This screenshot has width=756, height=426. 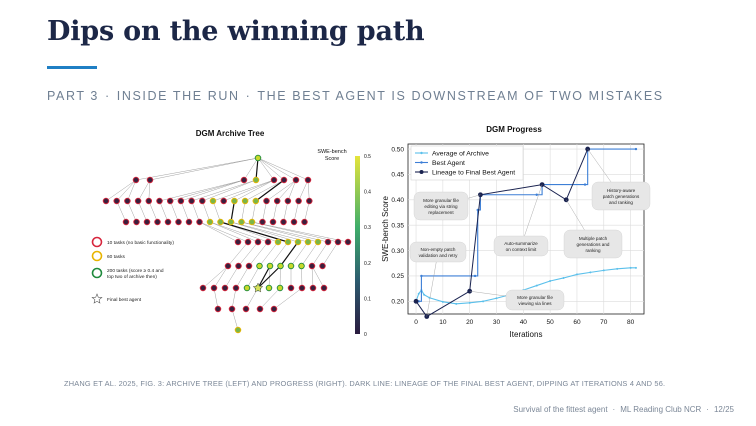 I want to click on y-tick-label: 0.35, so click(x=397, y=225).